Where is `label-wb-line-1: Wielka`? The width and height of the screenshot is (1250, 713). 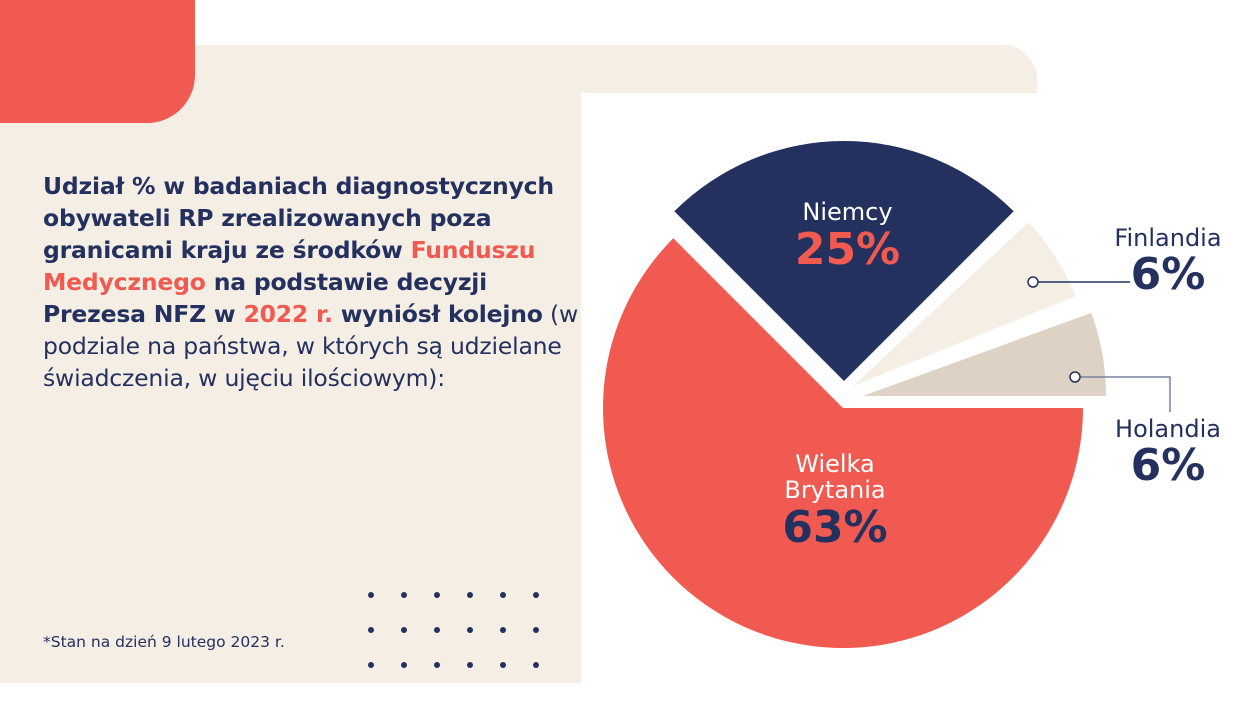
label-wb-line-1: Wielka is located at coordinates (835, 464).